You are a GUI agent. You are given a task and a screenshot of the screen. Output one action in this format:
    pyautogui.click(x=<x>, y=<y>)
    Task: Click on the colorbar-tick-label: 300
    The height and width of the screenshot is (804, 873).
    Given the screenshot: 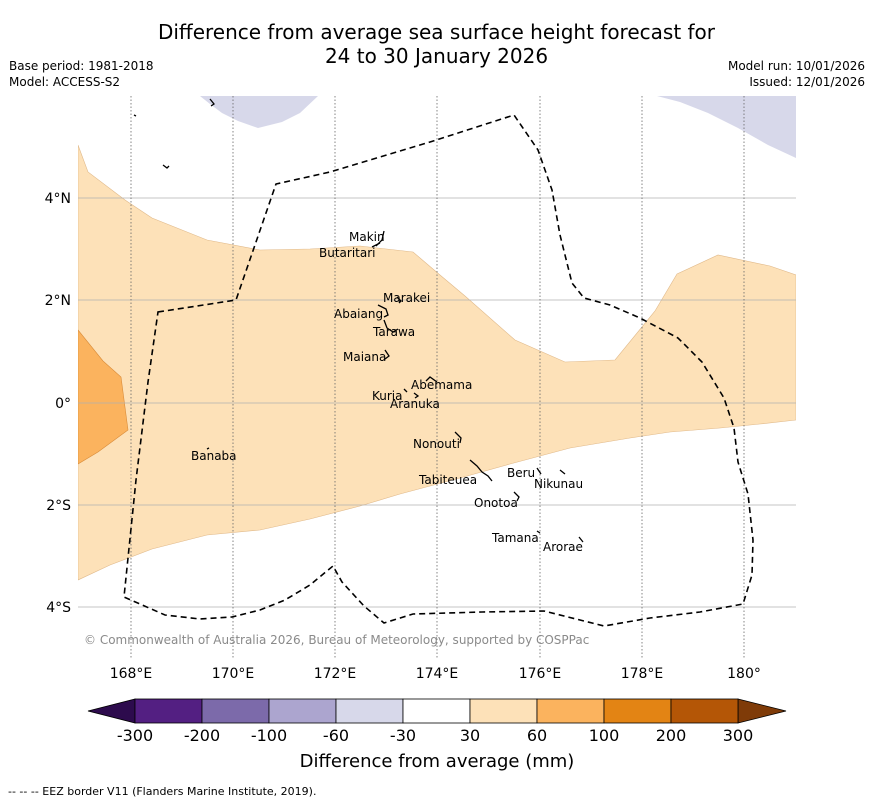 What is the action you would take?
    pyautogui.click(x=738, y=735)
    